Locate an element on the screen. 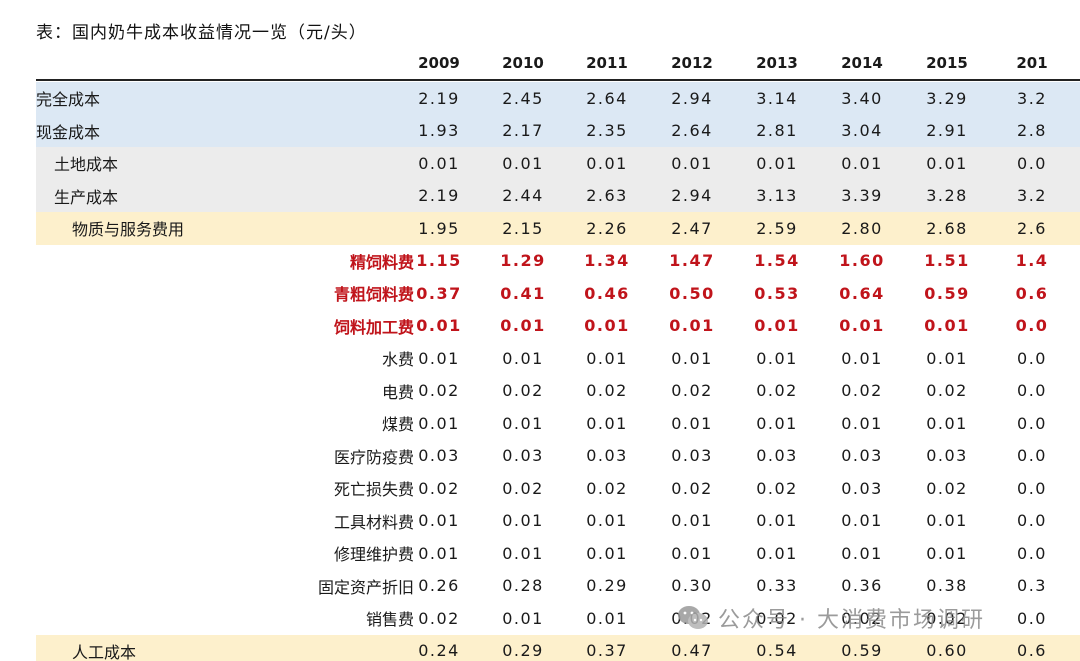  table-cell: 2.64 is located at coordinates (607, 98).